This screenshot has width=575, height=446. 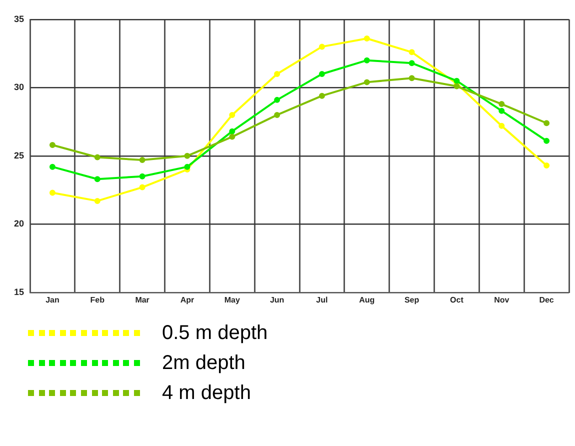 I want to click on x-tick-label: Sep, so click(x=412, y=299).